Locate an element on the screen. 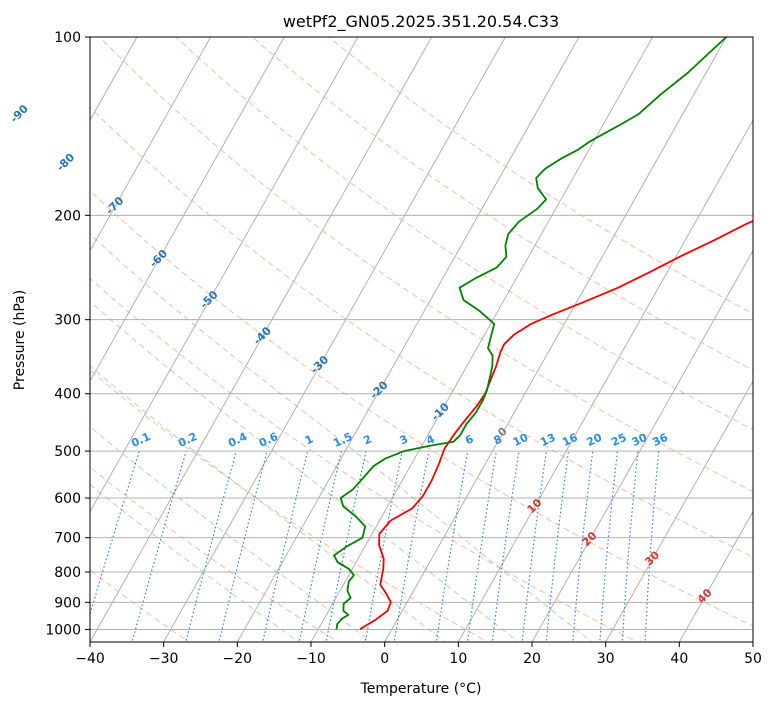 Image resolution: width=775 pixels, height=708 pixels. x-tick-label: 30 is located at coordinates (606, 659).